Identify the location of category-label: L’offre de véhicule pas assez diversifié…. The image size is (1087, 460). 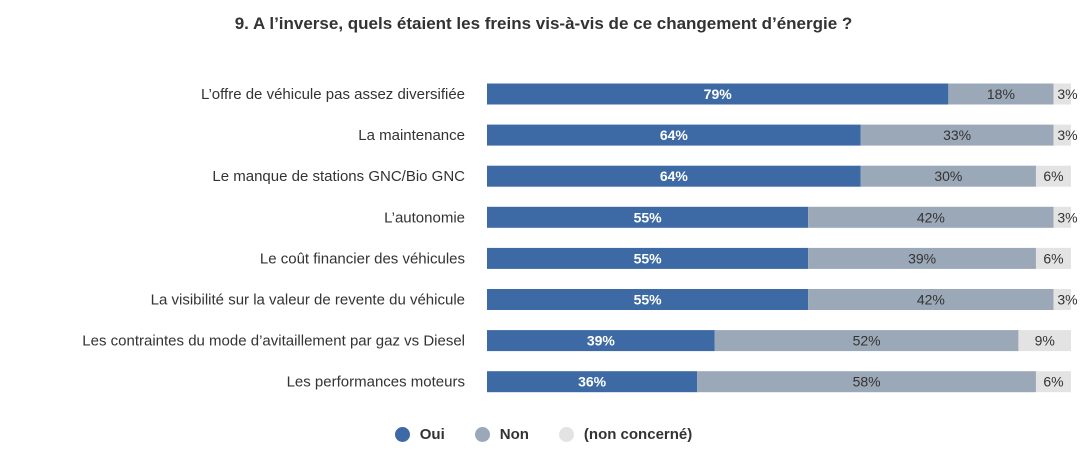
(333, 94).